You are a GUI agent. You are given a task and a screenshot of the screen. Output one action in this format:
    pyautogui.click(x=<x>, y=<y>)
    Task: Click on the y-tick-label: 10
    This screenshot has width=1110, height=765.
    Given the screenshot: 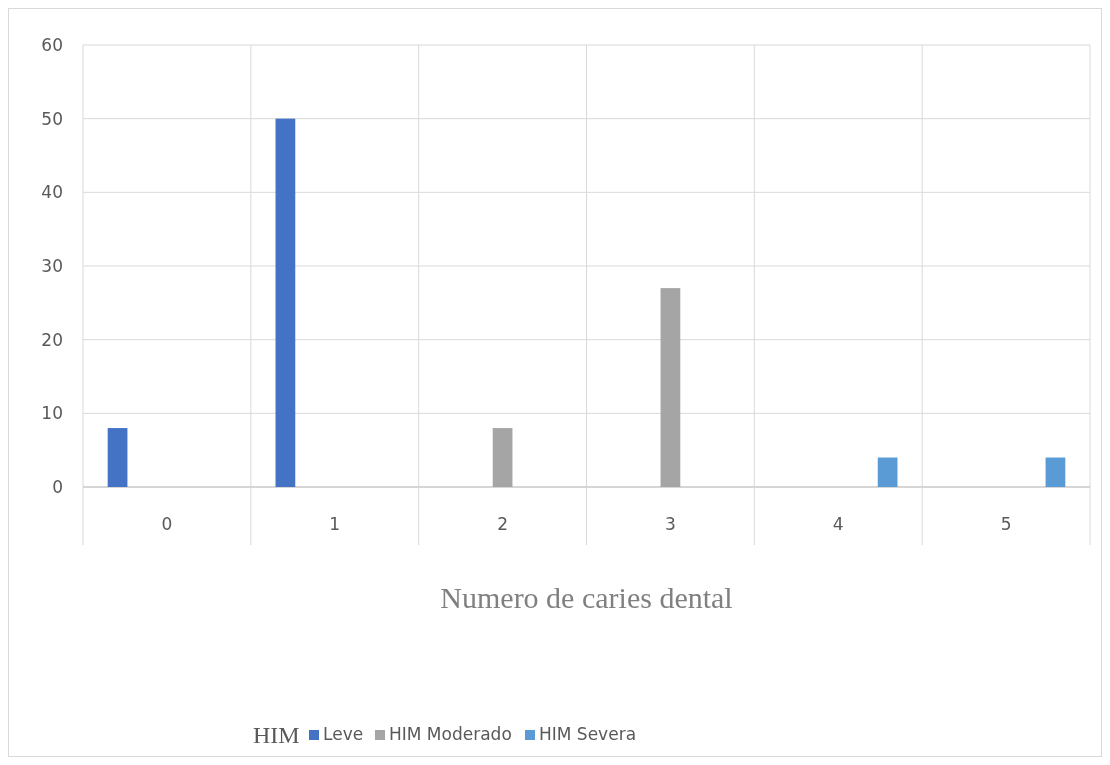 What is the action you would take?
    pyautogui.click(x=52, y=413)
    